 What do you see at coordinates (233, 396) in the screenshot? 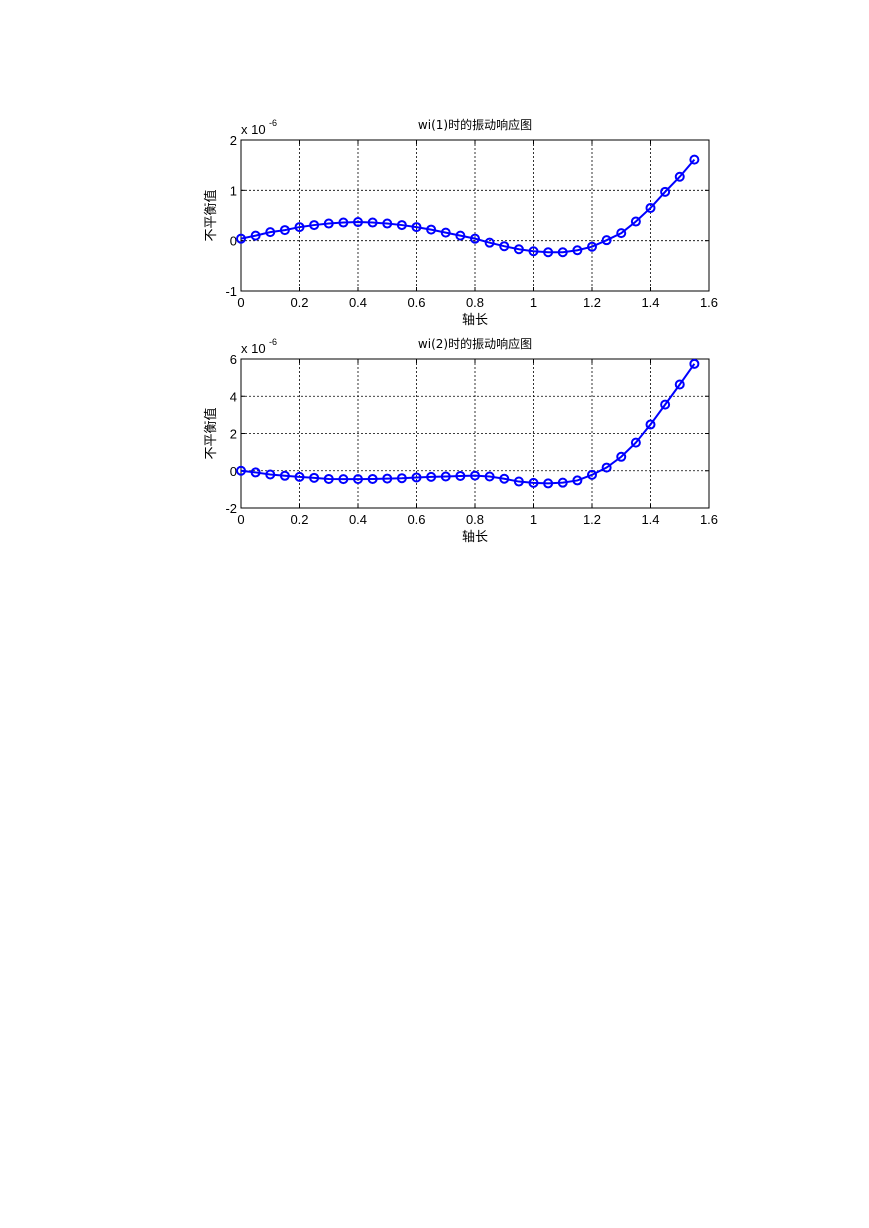
I see `y-tick-label: 4` at bounding box center [233, 396].